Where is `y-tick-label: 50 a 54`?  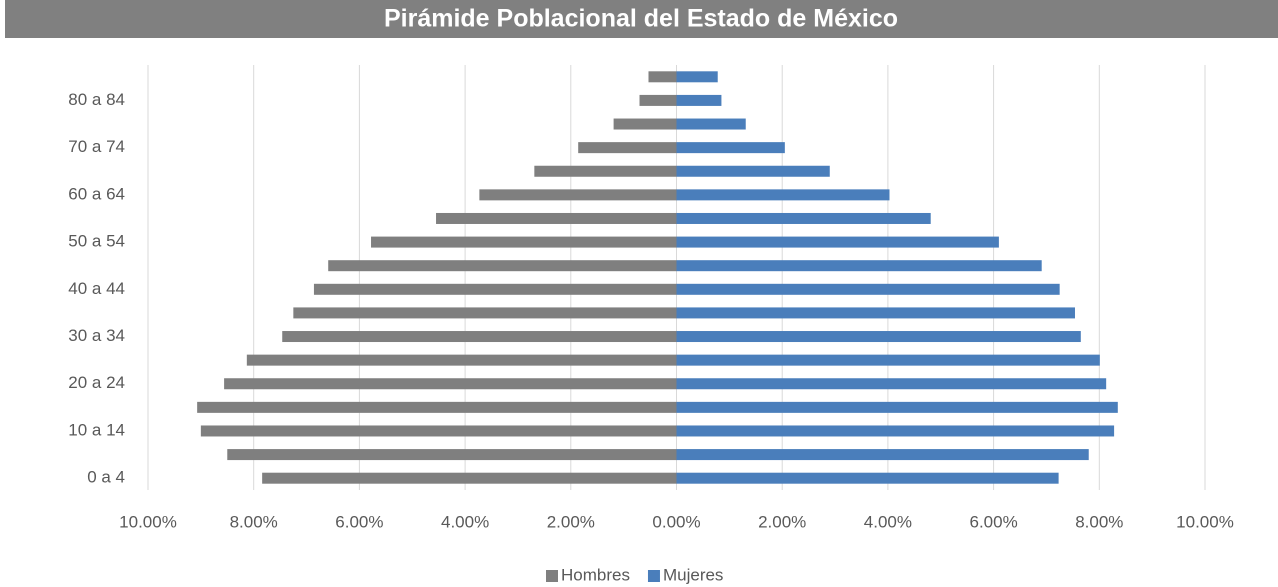
y-tick-label: 50 a 54 is located at coordinates (96, 241).